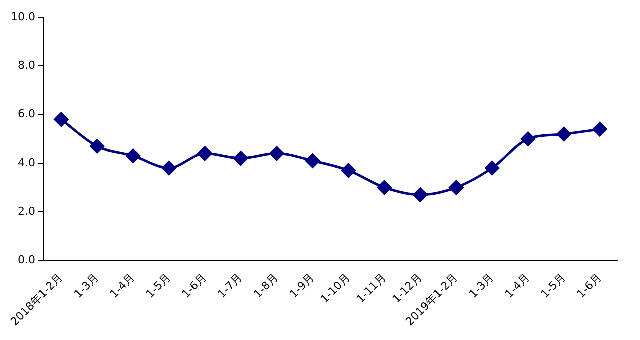  Describe the element at coordinates (27, 259) in the screenshot. I see `y-tick-label: 0.0` at that location.